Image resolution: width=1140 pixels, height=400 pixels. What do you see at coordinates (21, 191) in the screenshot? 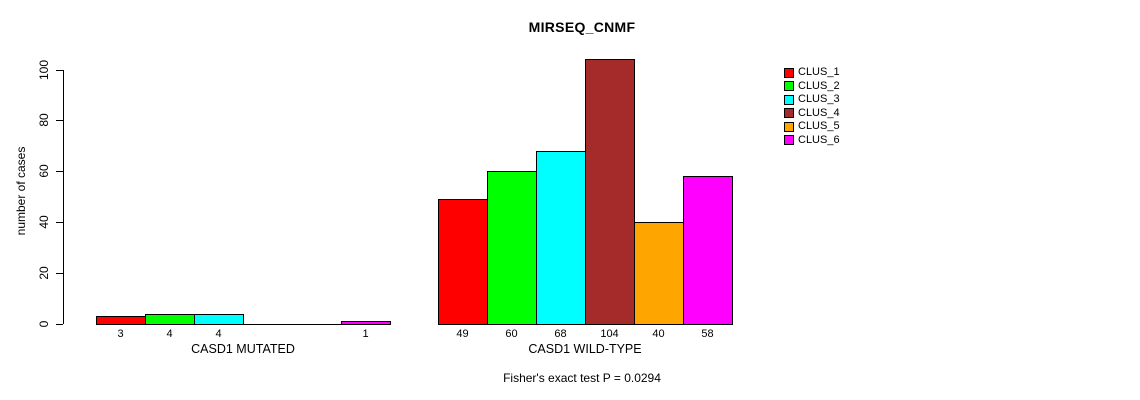
I see `y-axis-label: number of cases` at bounding box center [21, 191].